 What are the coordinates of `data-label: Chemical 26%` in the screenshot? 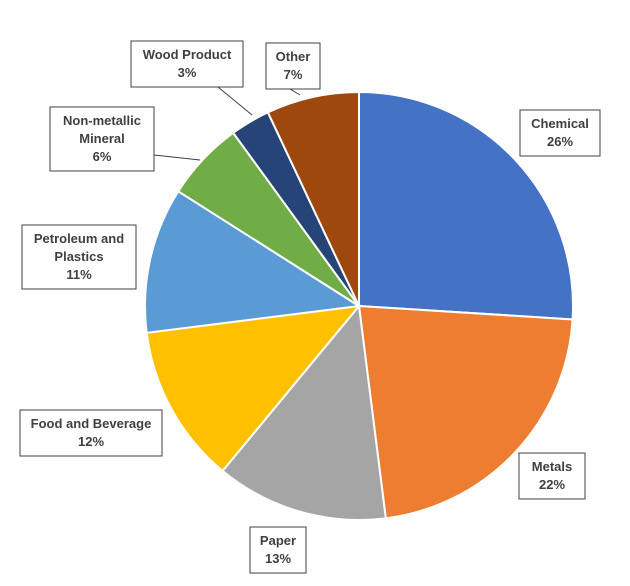 It's located at (560, 132).